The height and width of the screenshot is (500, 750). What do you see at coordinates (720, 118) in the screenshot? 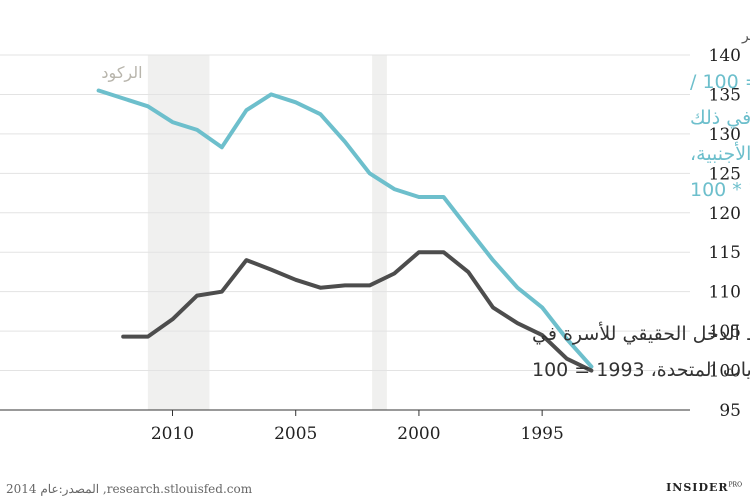
I see `gdp-annotation-line-1: السكان: جميع الفئات العمرية، بما في ذلك` at bounding box center [720, 118].